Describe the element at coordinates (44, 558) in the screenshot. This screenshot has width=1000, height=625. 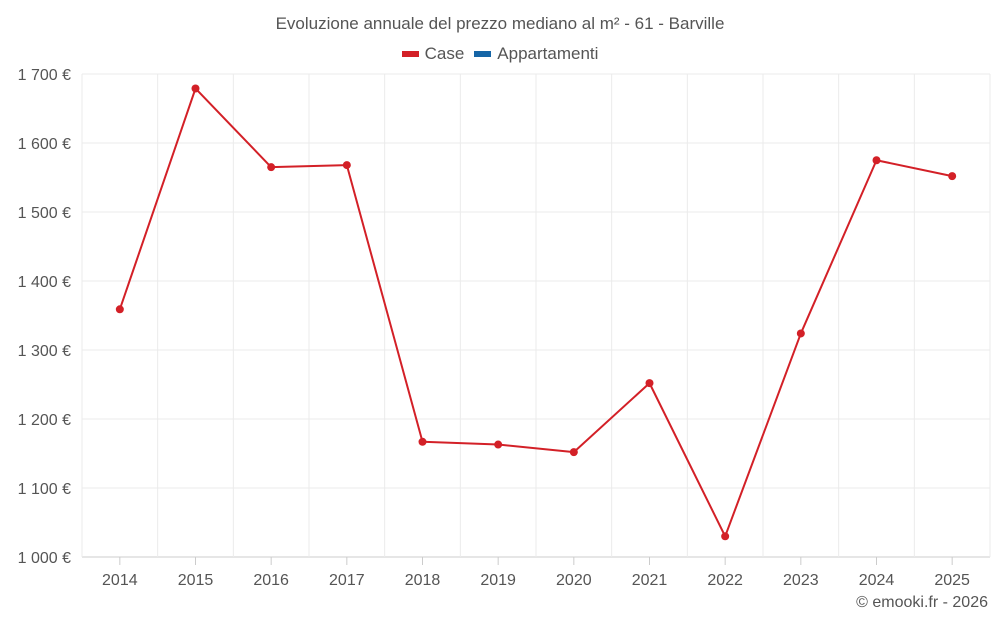
I see `y-tick-label: 1 000 €` at that location.